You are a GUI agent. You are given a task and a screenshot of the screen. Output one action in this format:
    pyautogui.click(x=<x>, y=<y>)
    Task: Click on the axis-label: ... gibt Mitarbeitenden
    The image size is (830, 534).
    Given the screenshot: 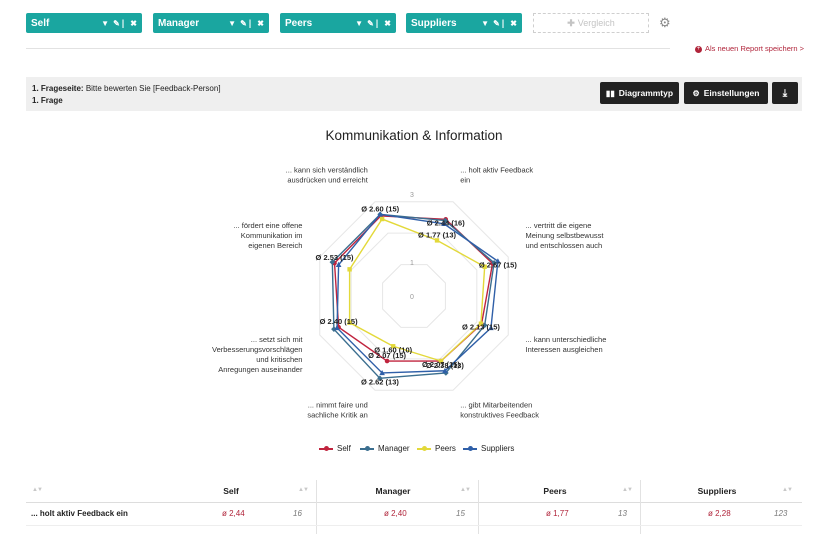 What is the action you would take?
    pyautogui.click(x=496, y=405)
    